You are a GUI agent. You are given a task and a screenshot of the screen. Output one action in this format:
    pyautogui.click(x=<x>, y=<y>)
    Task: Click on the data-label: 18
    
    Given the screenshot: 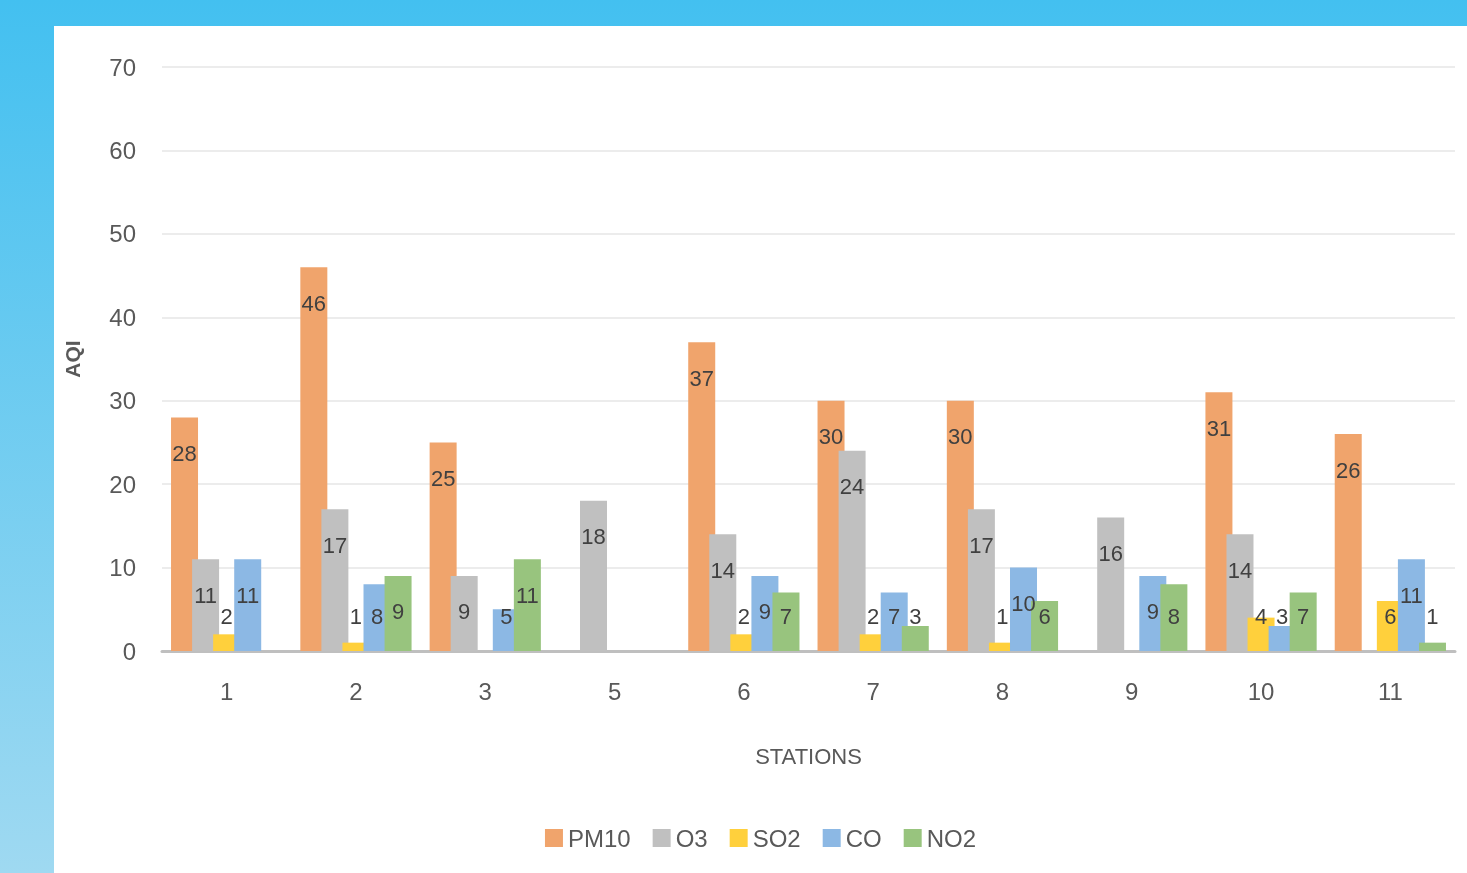 What is the action you would take?
    pyautogui.click(x=593, y=537)
    